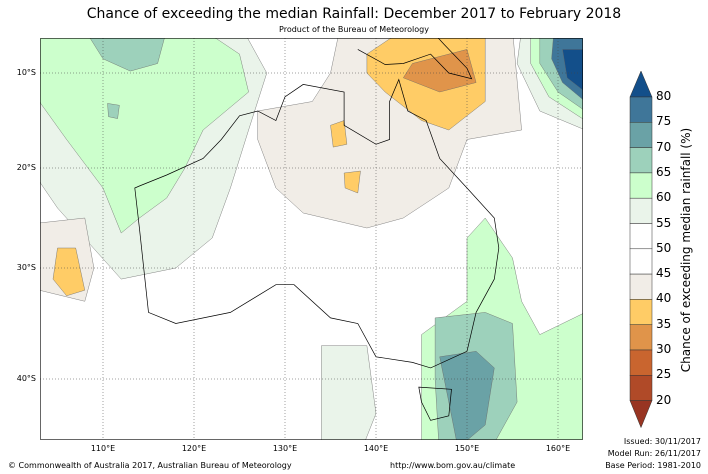 The height and width of the screenshot is (474, 708). I want to click on lat-label: 30°S, so click(26, 267).